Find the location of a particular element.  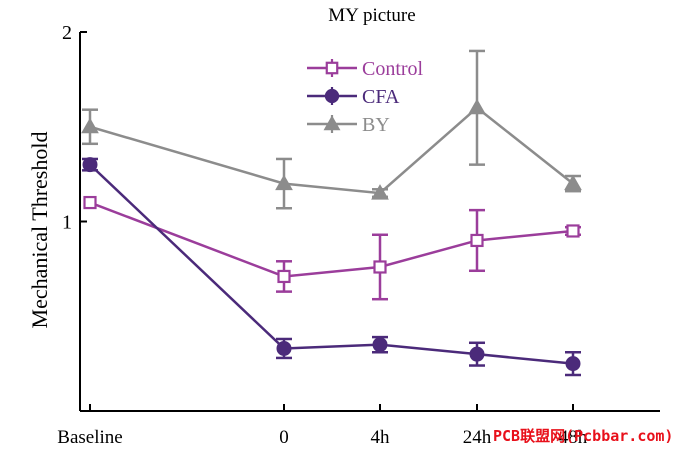

y-axis-label: Mechanical Threshold is located at coordinates (39, 230).